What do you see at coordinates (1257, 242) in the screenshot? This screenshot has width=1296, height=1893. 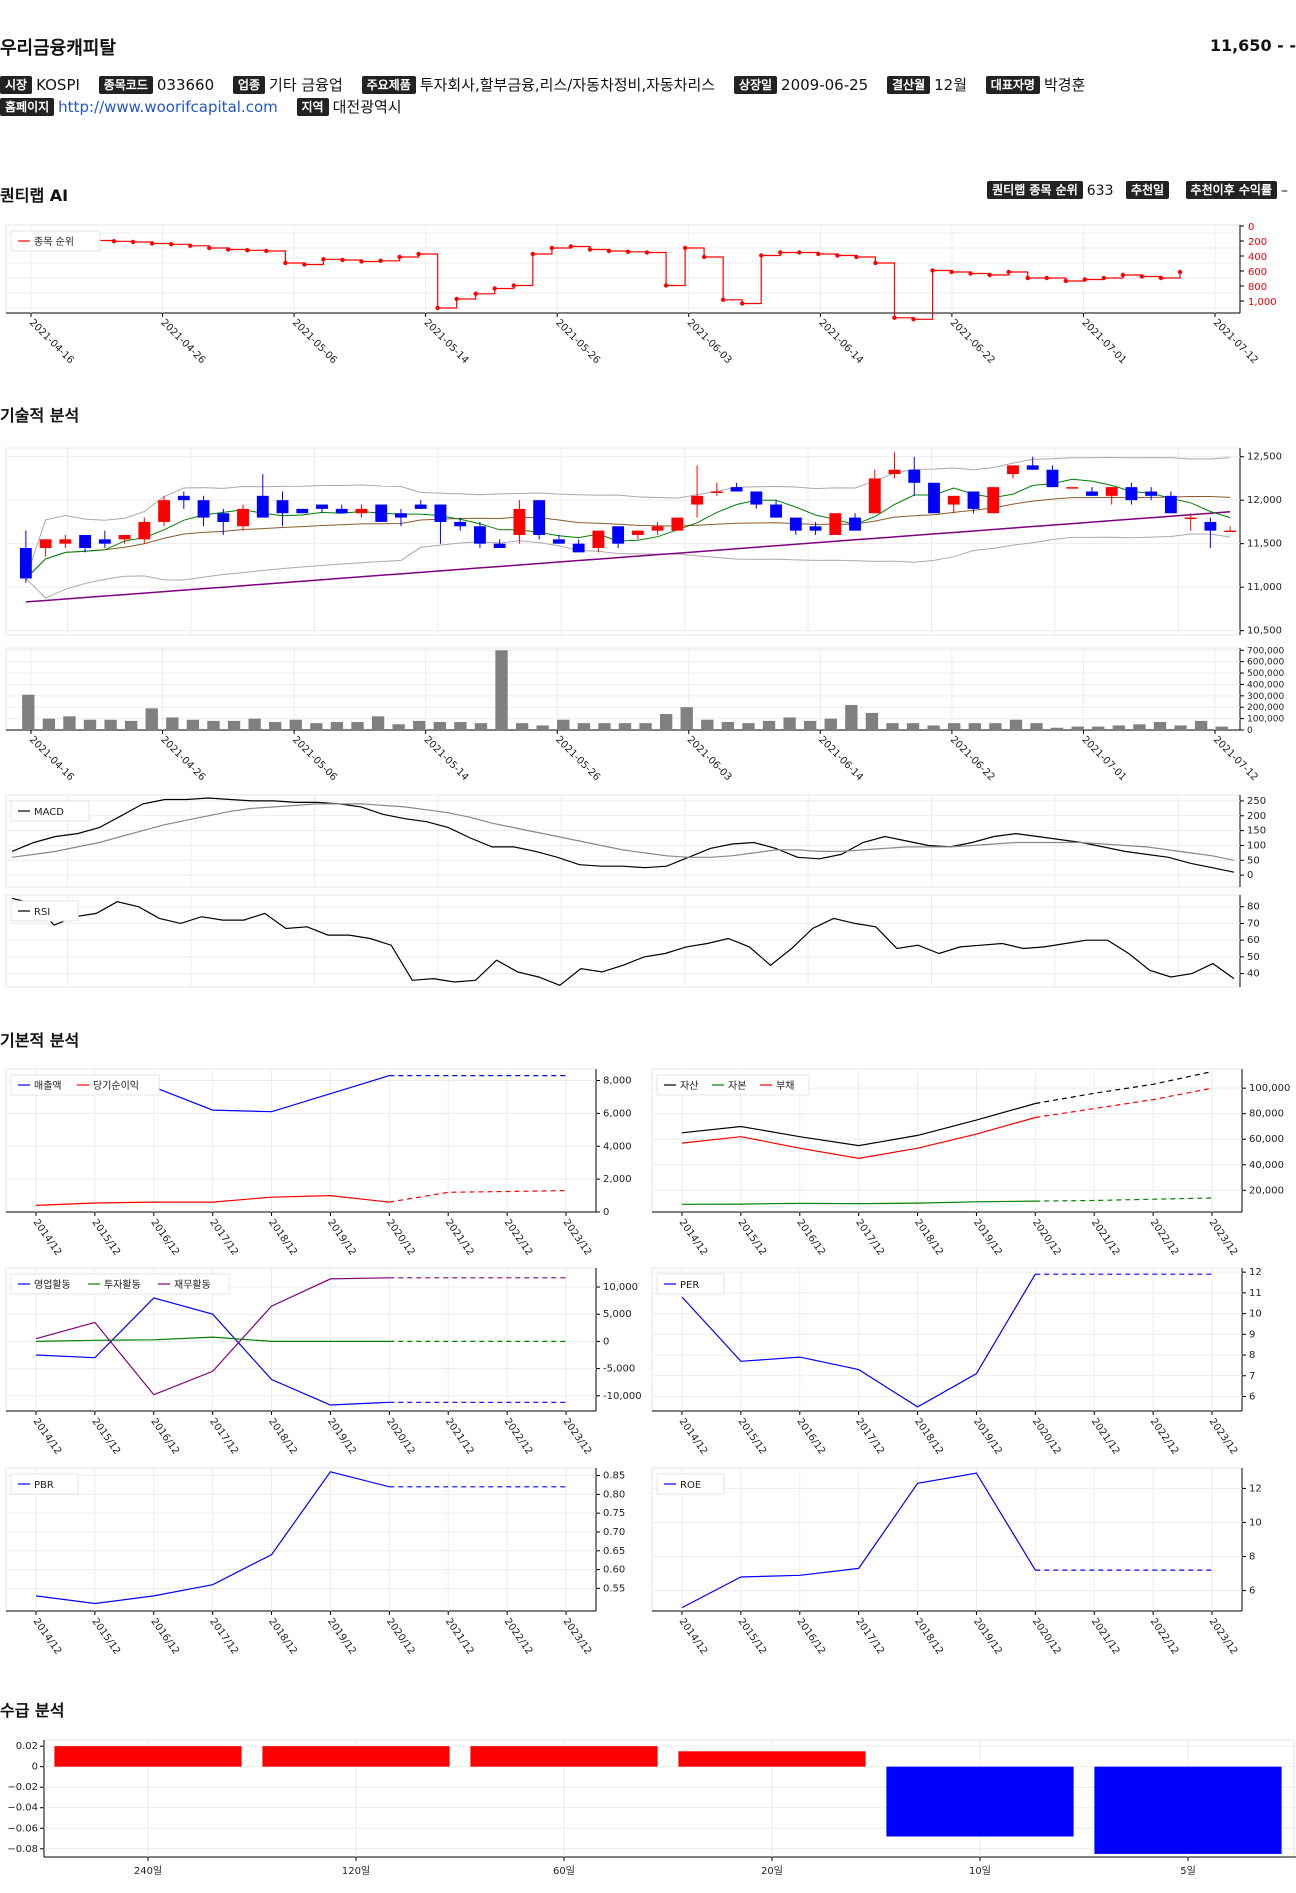 I see `rank-y-tick-label: 200` at bounding box center [1257, 242].